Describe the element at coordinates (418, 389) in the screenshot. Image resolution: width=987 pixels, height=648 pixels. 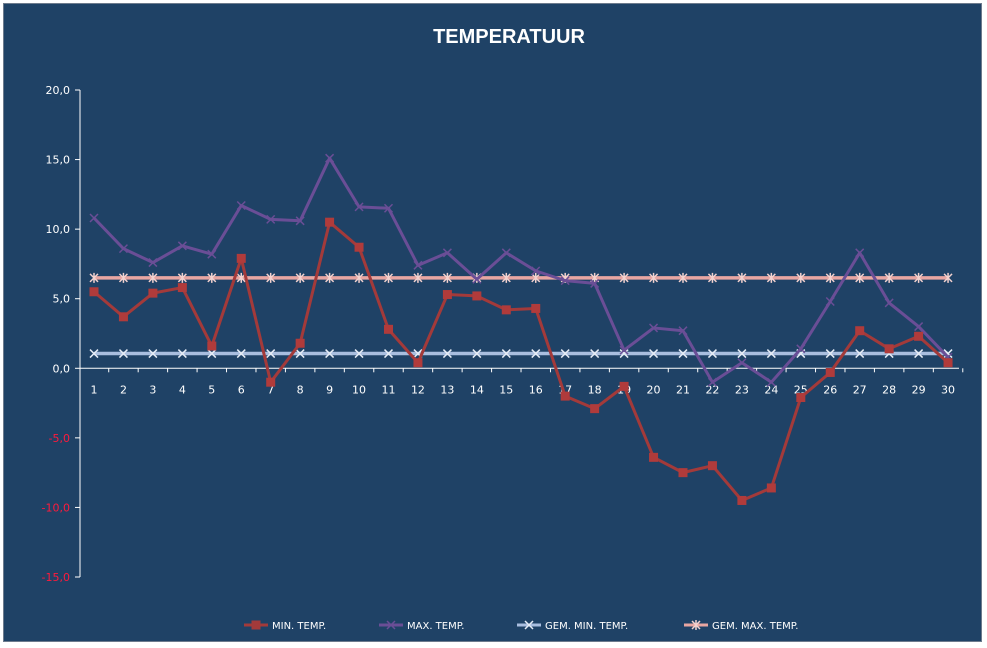
I see `x-tick-label: 12` at that location.